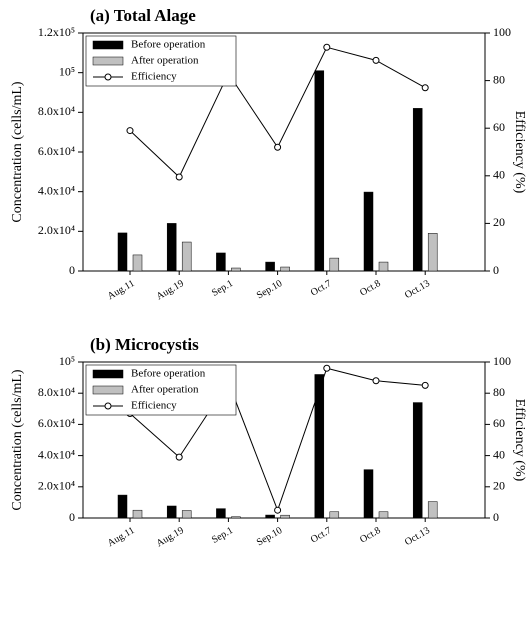  I want to click on chart-title: (b) Microcystis, so click(144, 344).